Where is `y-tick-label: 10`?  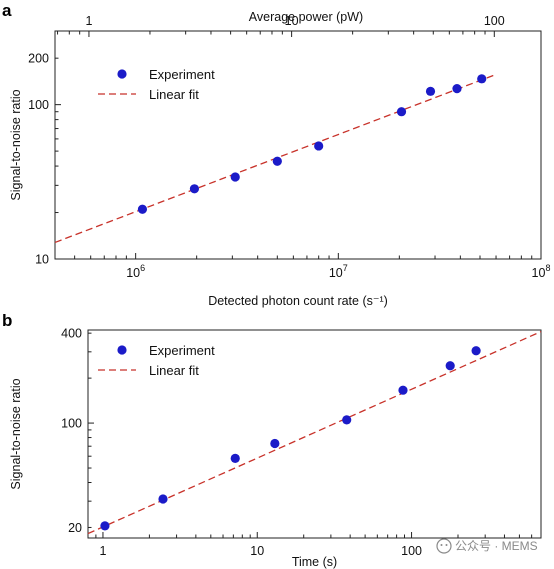
y-tick-label: 10 is located at coordinates (42, 260).